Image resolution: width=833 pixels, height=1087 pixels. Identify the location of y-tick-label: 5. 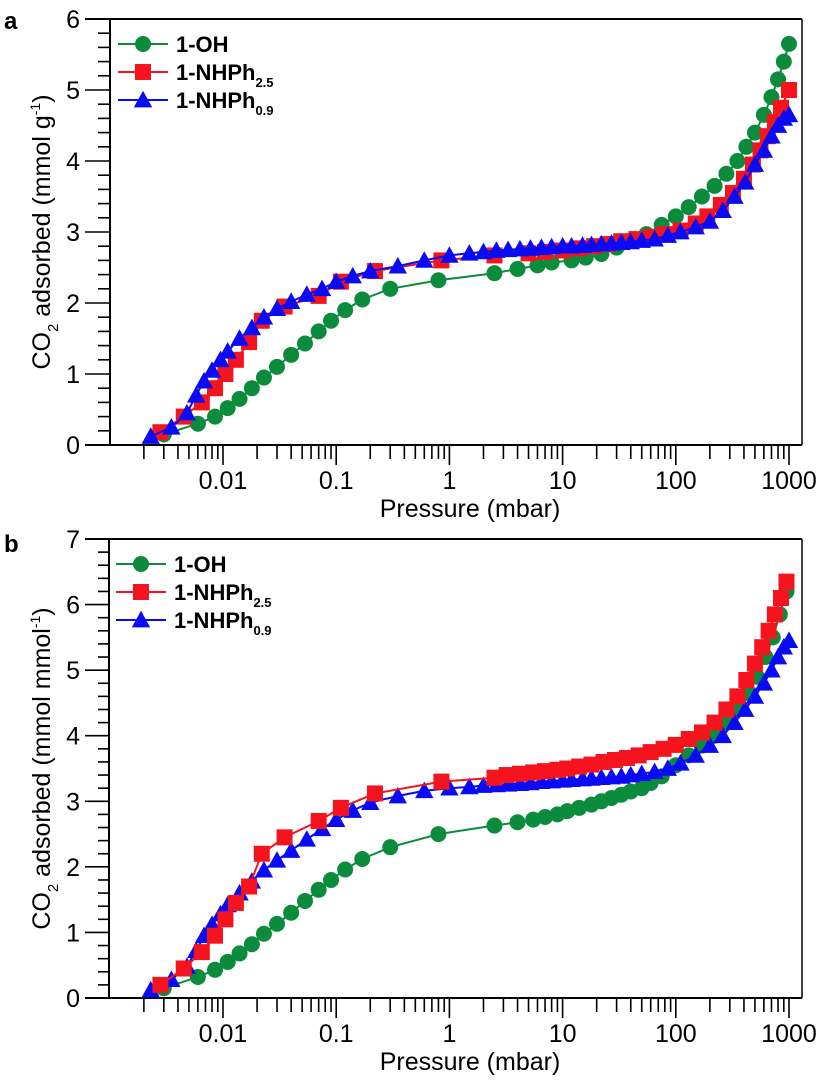
(73, 671).